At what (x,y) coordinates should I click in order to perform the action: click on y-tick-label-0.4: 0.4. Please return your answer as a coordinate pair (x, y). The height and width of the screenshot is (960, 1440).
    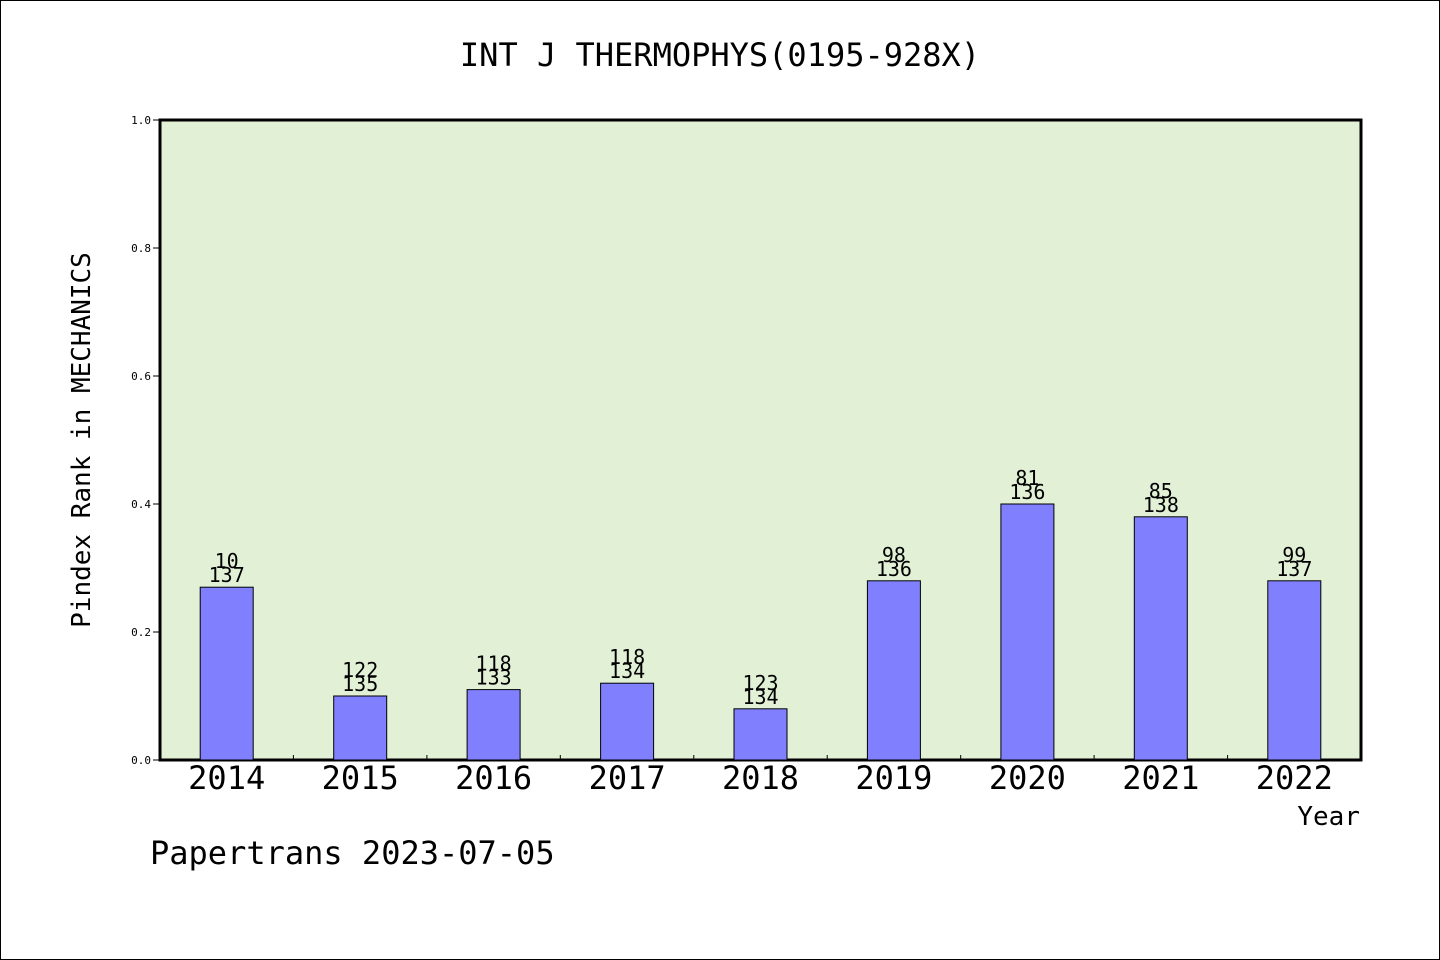
    Looking at the image, I should click on (141, 504).